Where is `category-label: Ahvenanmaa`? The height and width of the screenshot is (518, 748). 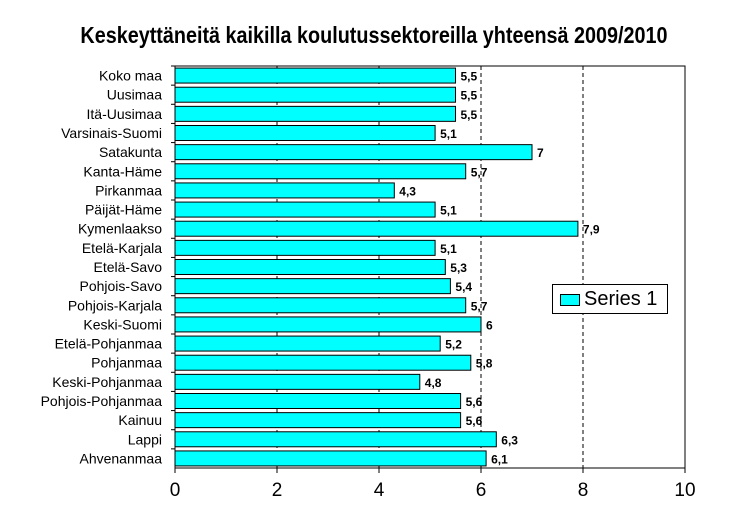
category-label: Ahvenanmaa is located at coordinates (120, 458).